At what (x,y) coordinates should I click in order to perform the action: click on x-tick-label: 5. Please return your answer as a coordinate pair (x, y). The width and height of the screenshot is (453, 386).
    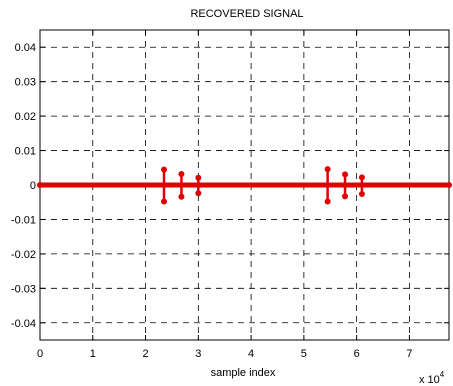
    Looking at the image, I should click on (304, 354).